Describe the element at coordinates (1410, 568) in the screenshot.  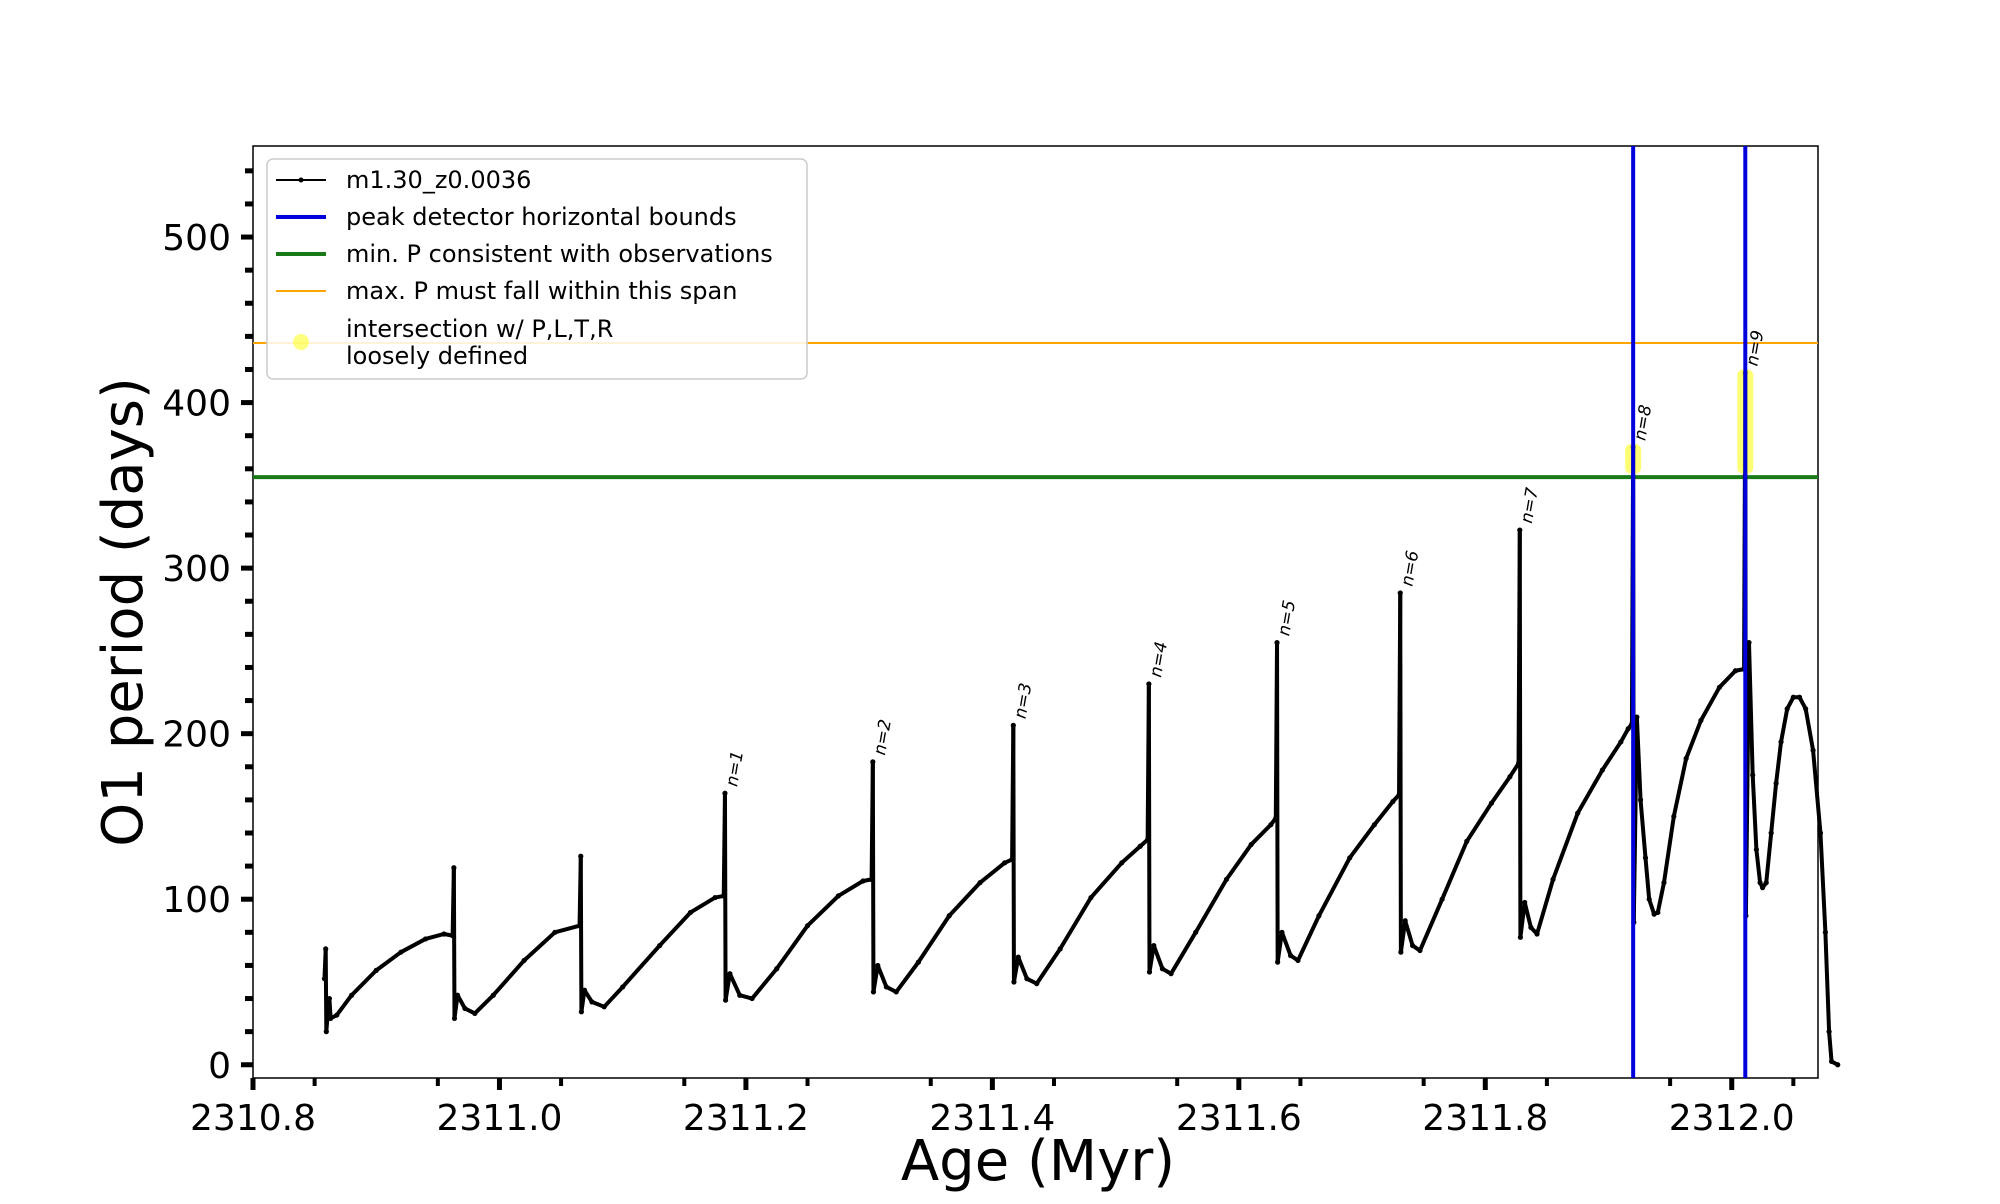
I see `peak-label: n=6` at that location.